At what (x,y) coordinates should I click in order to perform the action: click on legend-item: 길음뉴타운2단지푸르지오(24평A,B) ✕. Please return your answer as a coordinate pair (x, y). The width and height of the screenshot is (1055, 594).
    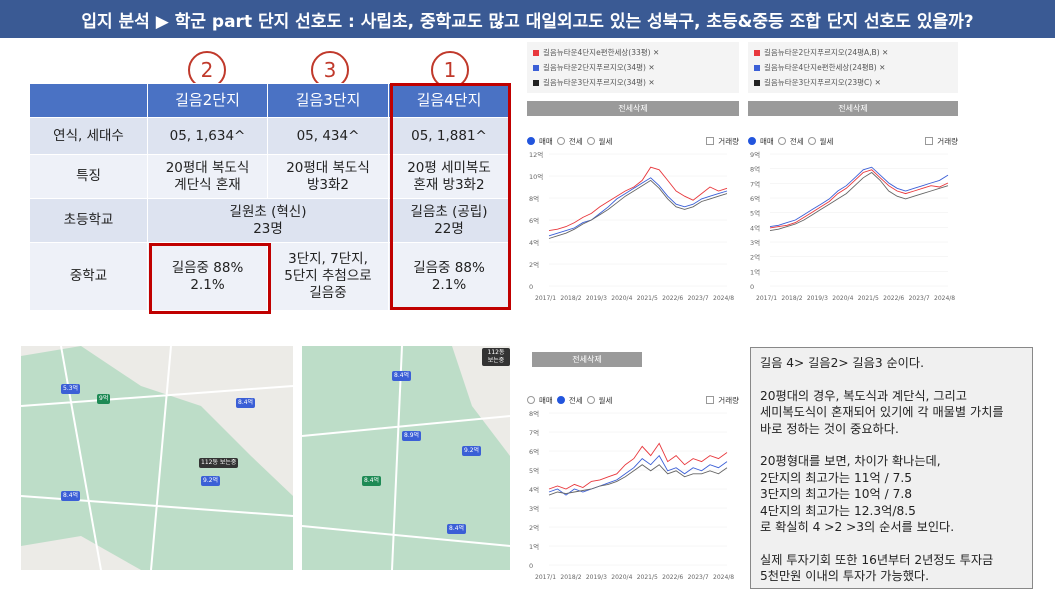
    Looking at the image, I should click on (853, 52).